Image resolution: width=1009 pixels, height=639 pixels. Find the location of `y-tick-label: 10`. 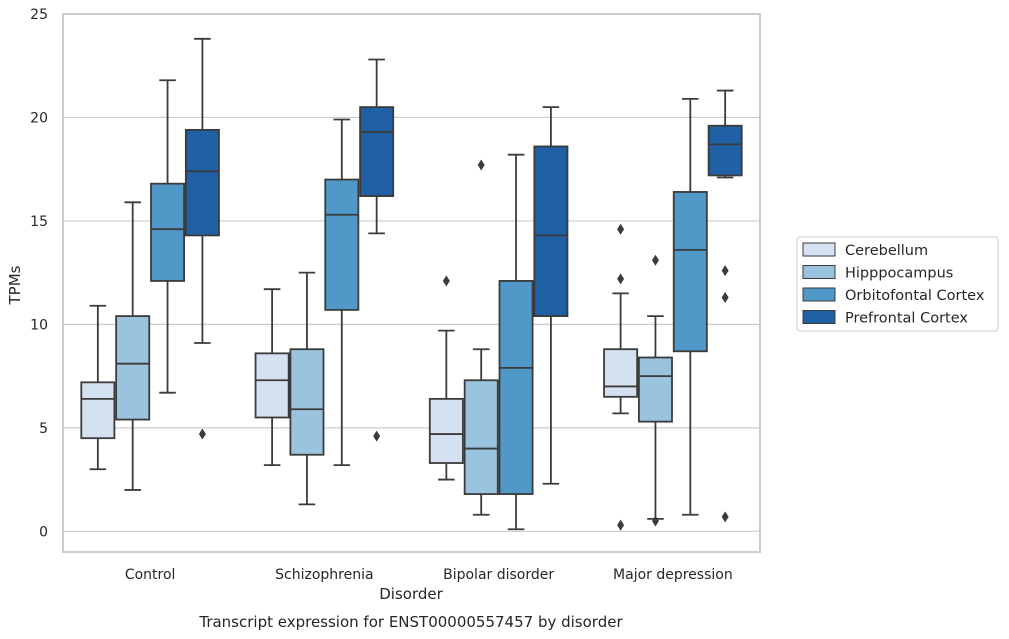

y-tick-label: 10 is located at coordinates (39, 325).